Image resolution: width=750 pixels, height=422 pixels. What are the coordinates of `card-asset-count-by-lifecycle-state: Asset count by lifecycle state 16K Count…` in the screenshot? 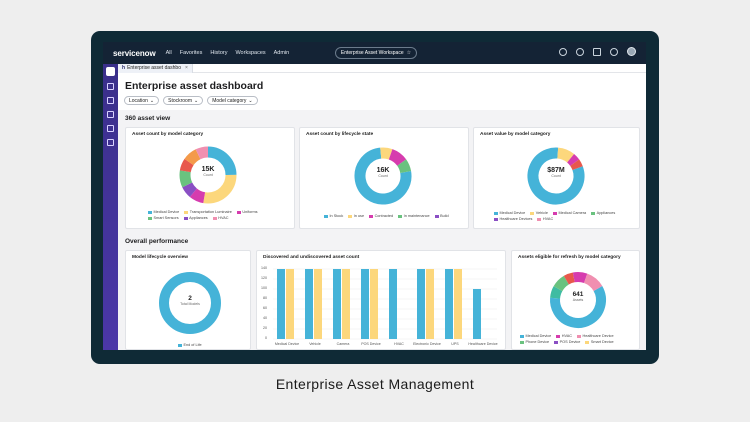 It's located at (384, 178).